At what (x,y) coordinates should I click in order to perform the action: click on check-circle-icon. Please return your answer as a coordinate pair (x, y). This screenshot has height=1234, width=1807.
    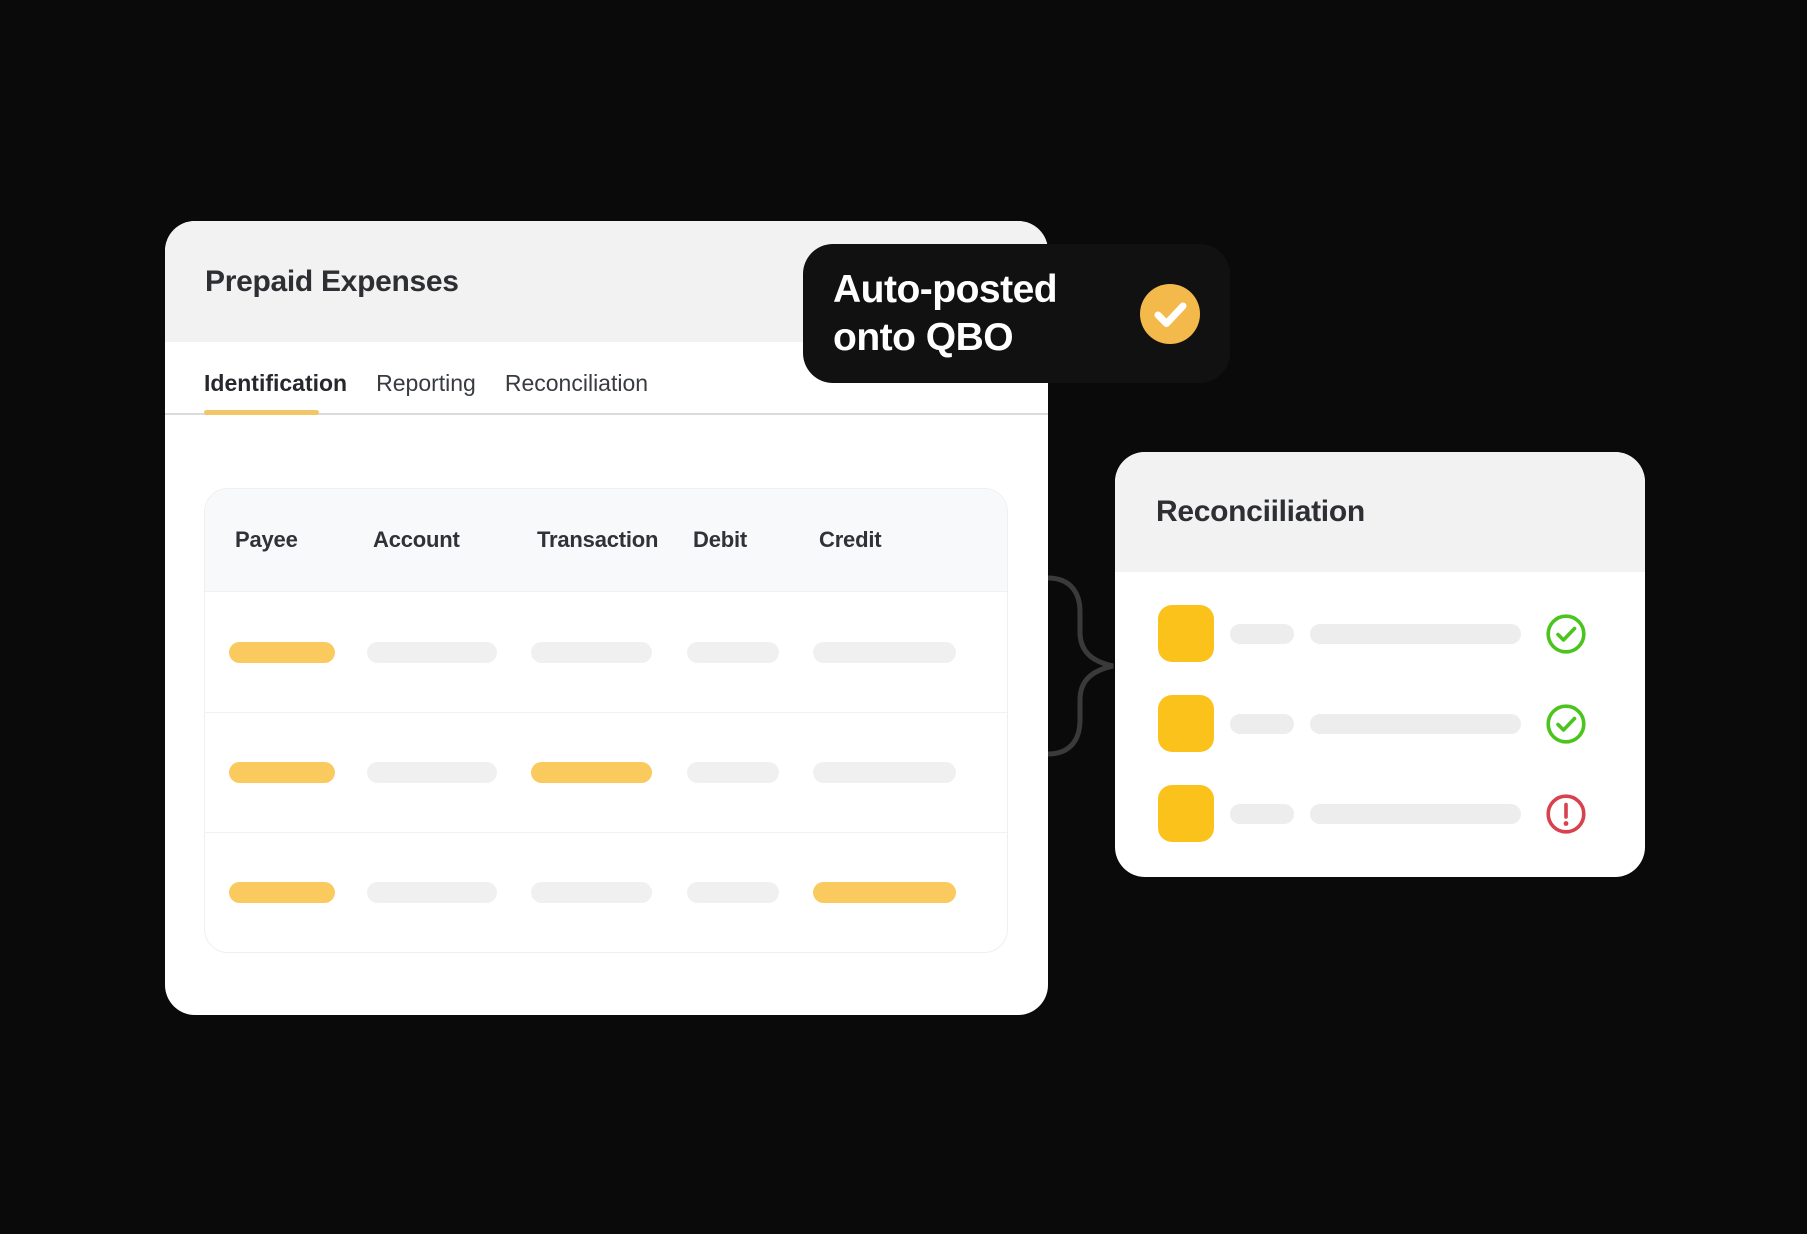
    Looking at the image, I should click on (1170, 313).